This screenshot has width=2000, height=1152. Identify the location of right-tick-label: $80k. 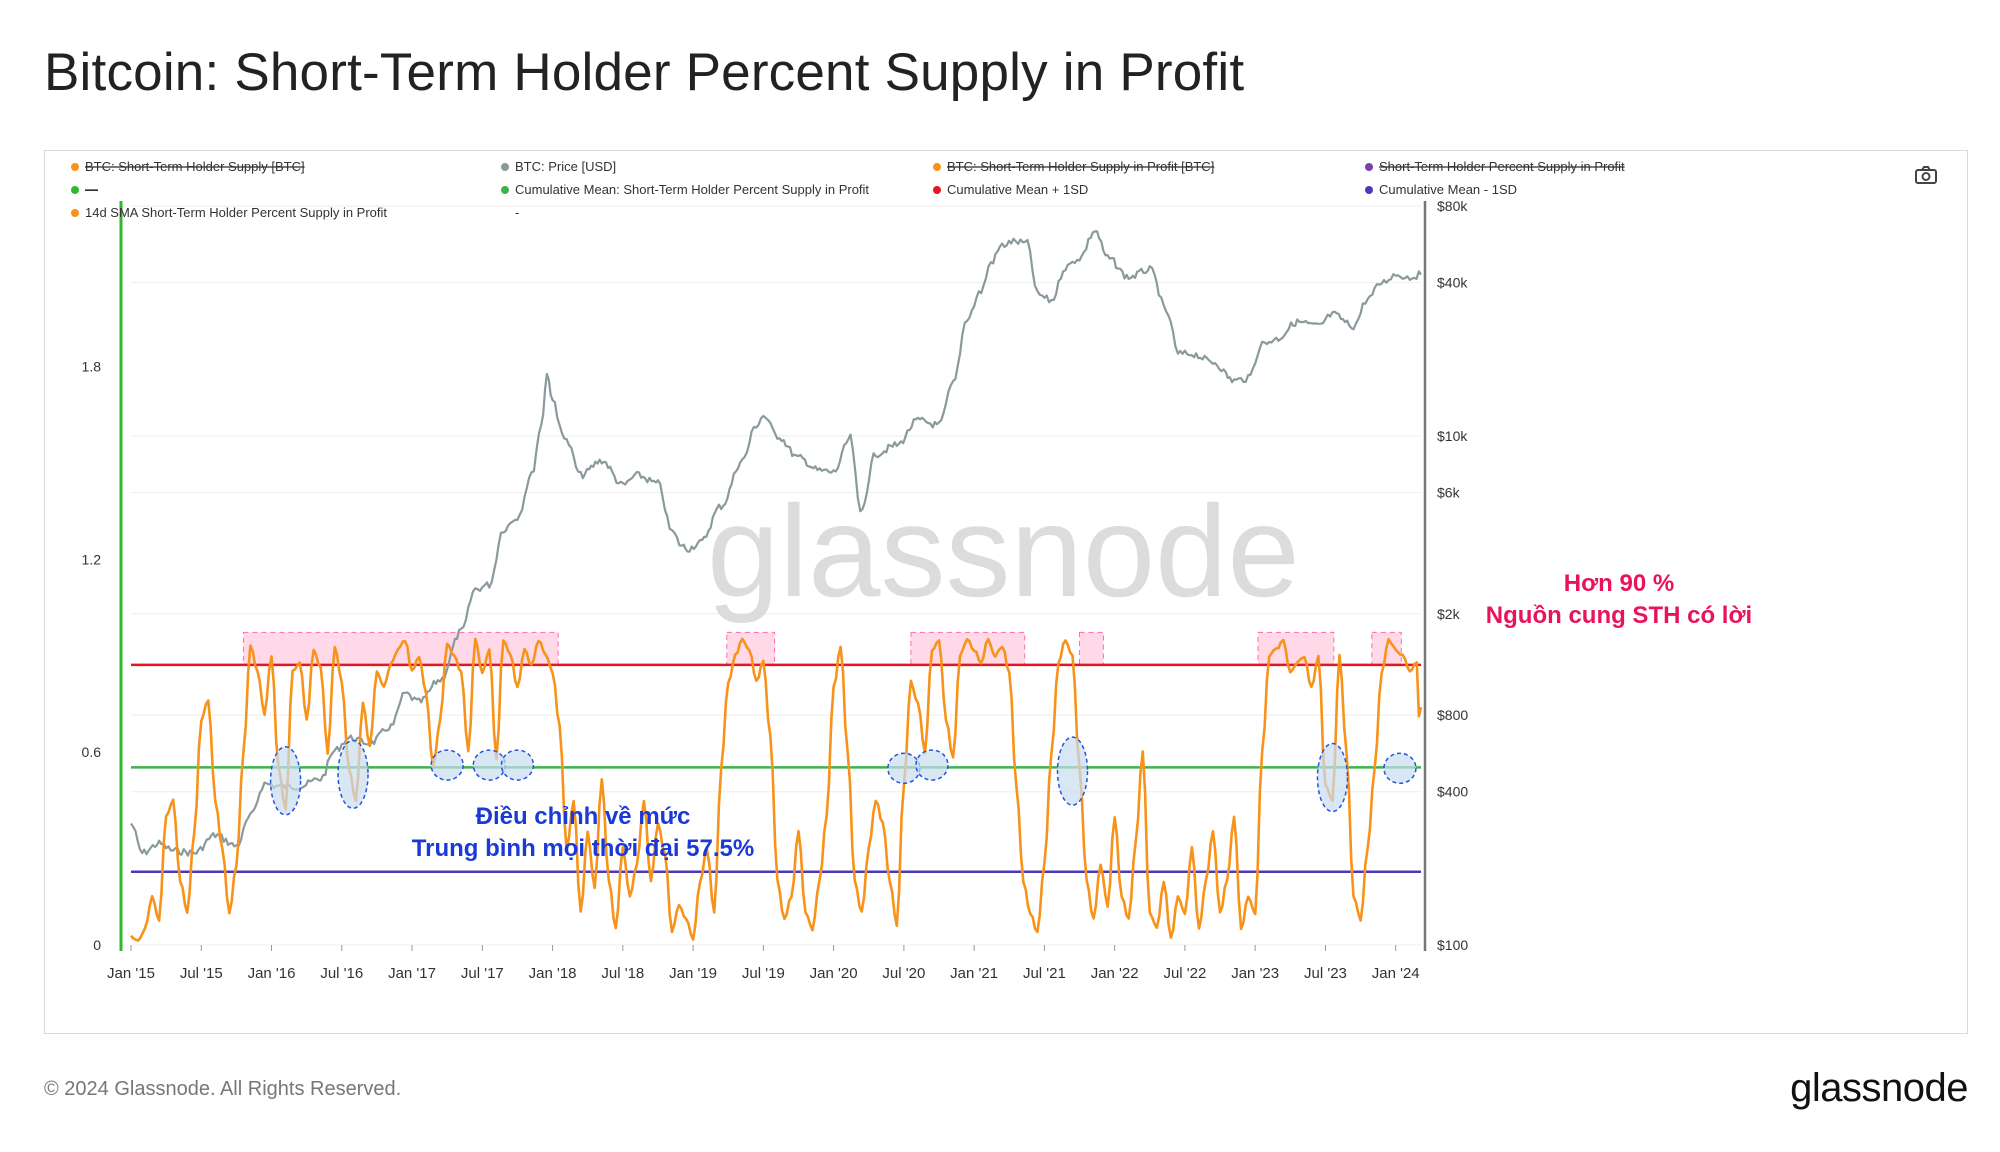
(1452, 206).